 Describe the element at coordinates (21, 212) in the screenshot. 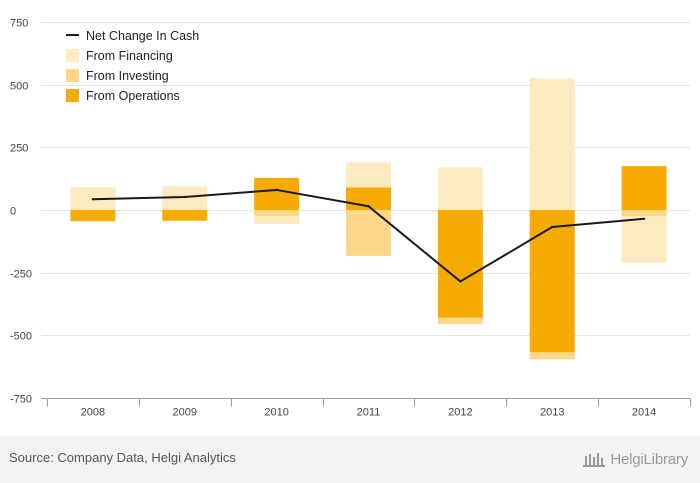

I see `y-axis: 750 500 250 0 -250 -500 -750` at that location.